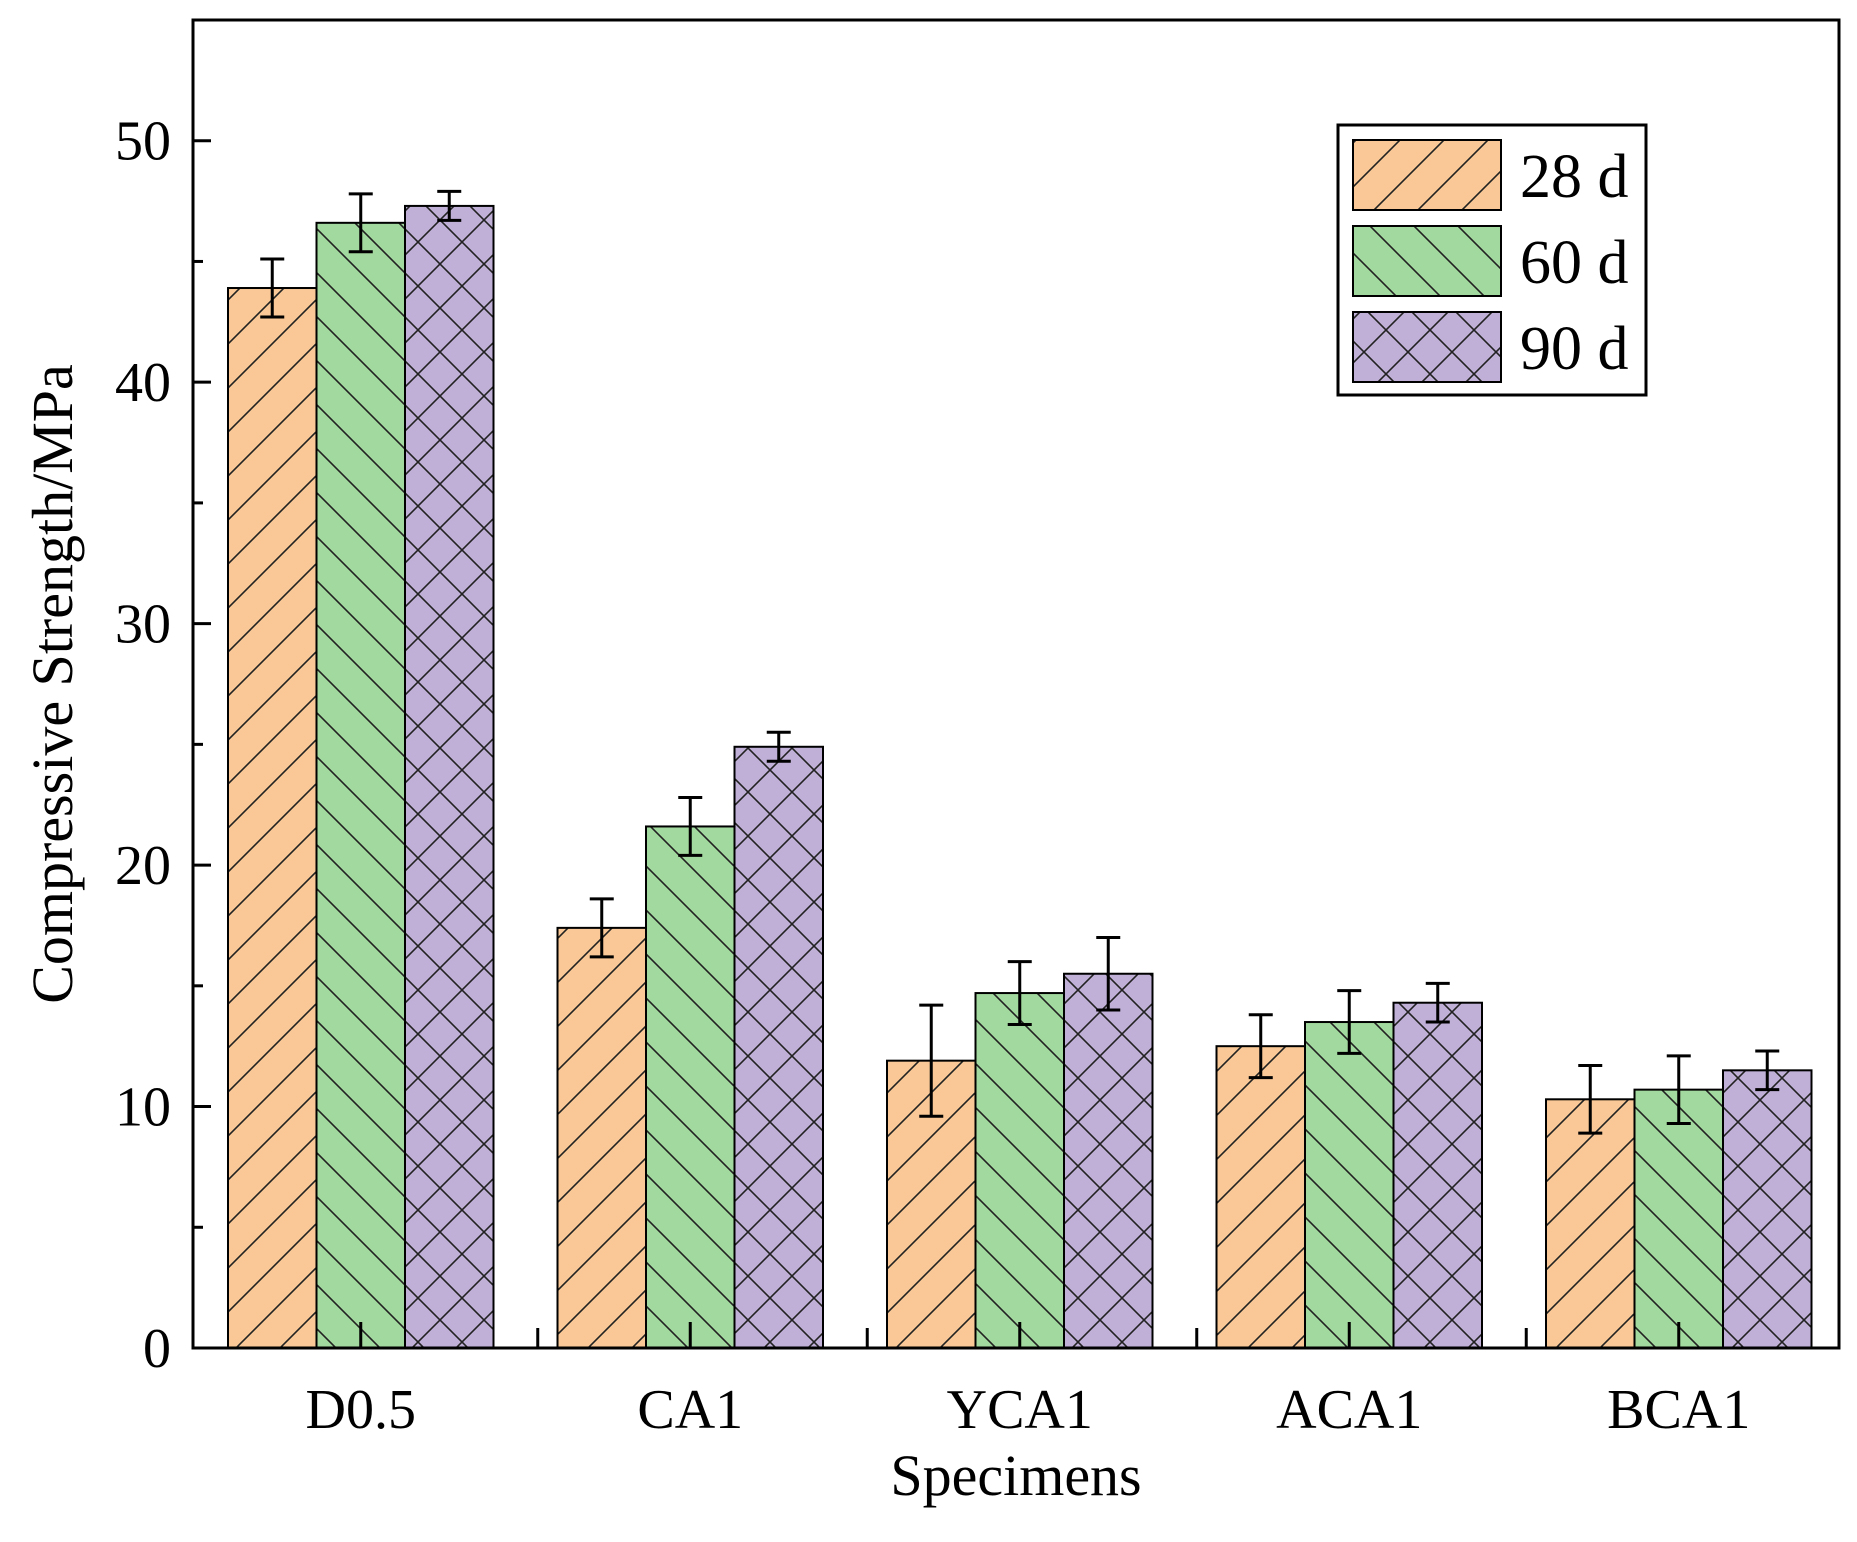  I want to click on legend-swatch-60d, so click(1427, 261).